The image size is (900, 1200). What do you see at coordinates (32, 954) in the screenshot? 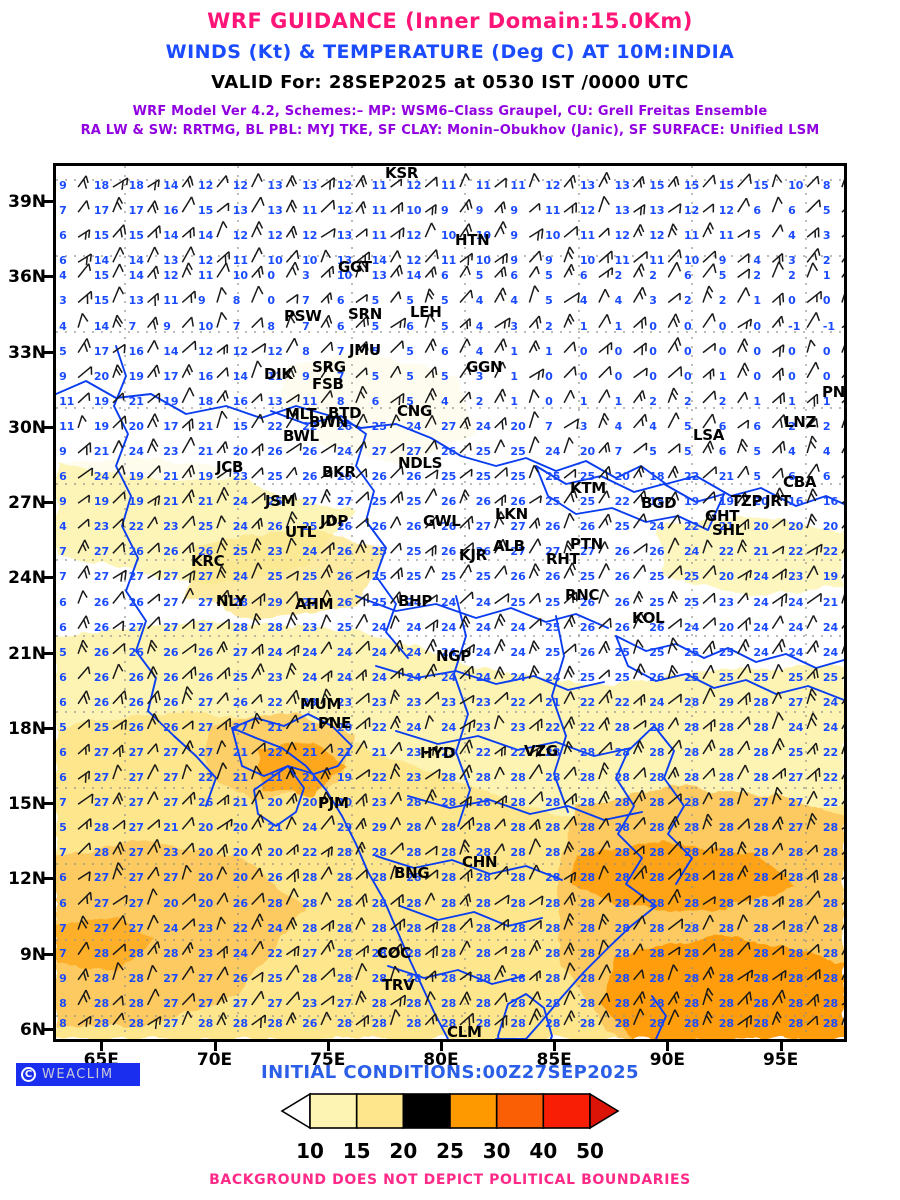
I see `latitude-tick-label: 9N` at bounding box center [32, 954].